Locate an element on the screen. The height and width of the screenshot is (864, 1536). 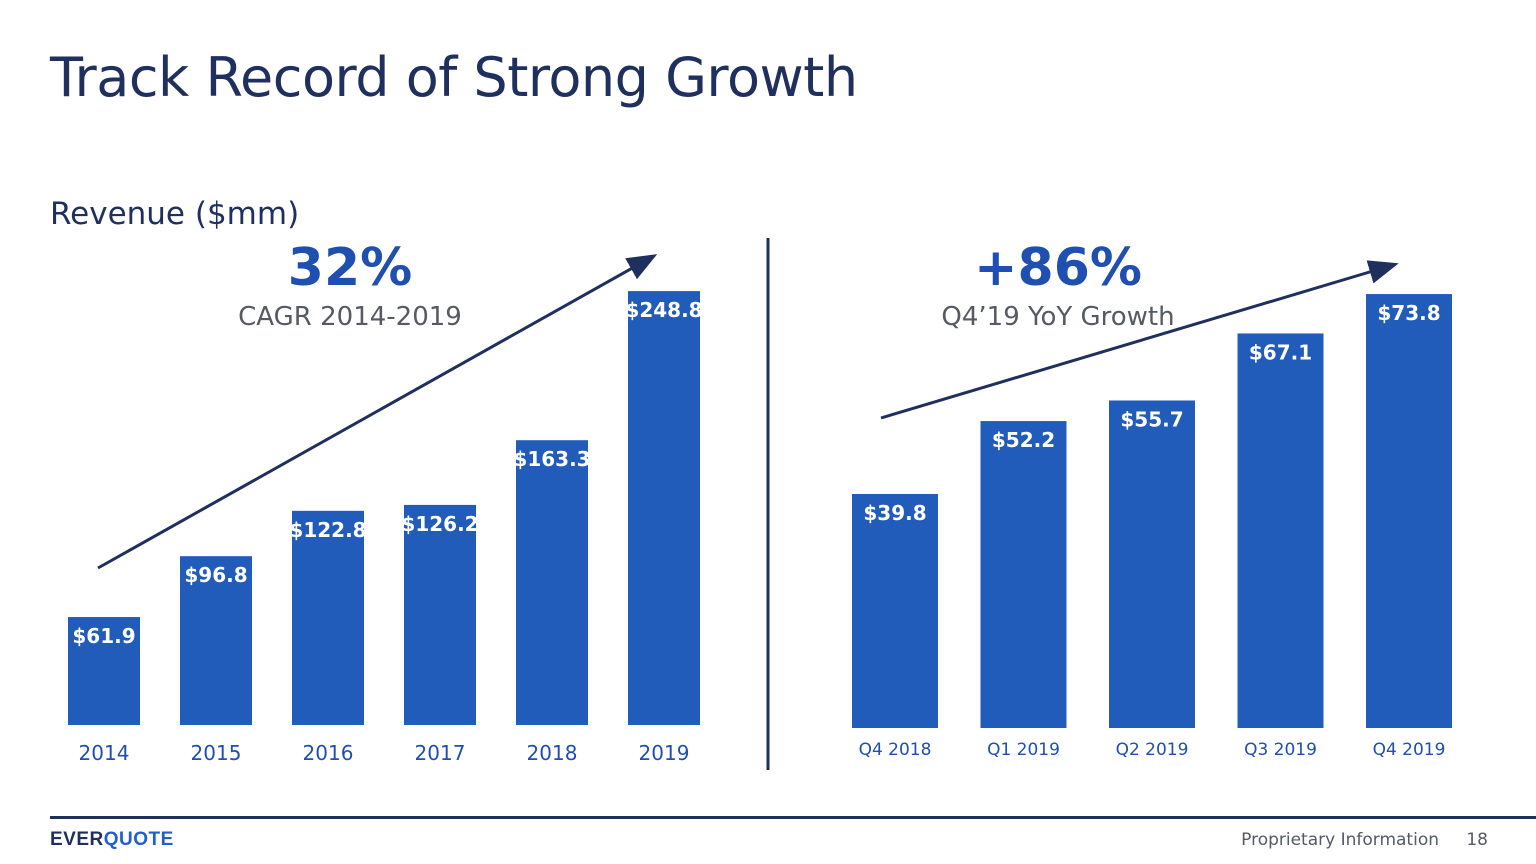
quarterly-x-tick-label: Q3 2019 is located at coordinates (1280, 750).